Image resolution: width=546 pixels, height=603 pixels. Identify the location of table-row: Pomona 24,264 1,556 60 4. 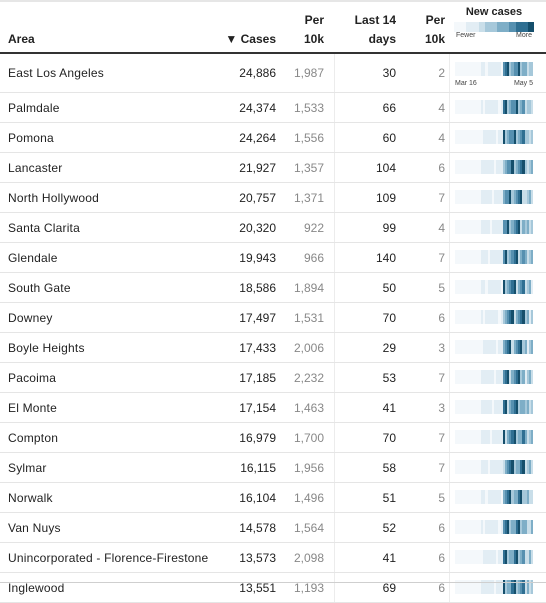
(273, 138).